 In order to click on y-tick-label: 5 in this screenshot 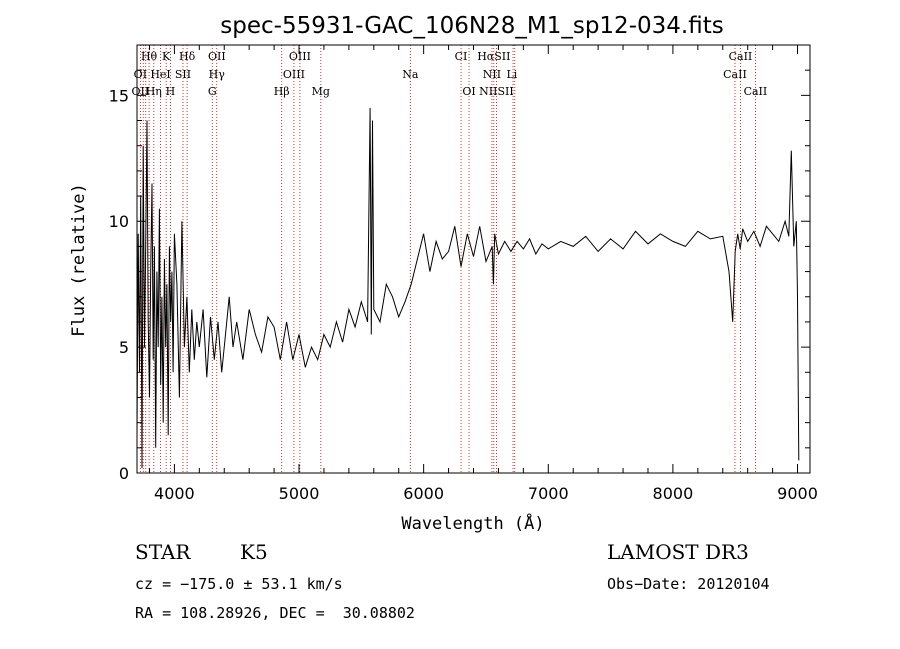, I will do `click(124, 347)`.